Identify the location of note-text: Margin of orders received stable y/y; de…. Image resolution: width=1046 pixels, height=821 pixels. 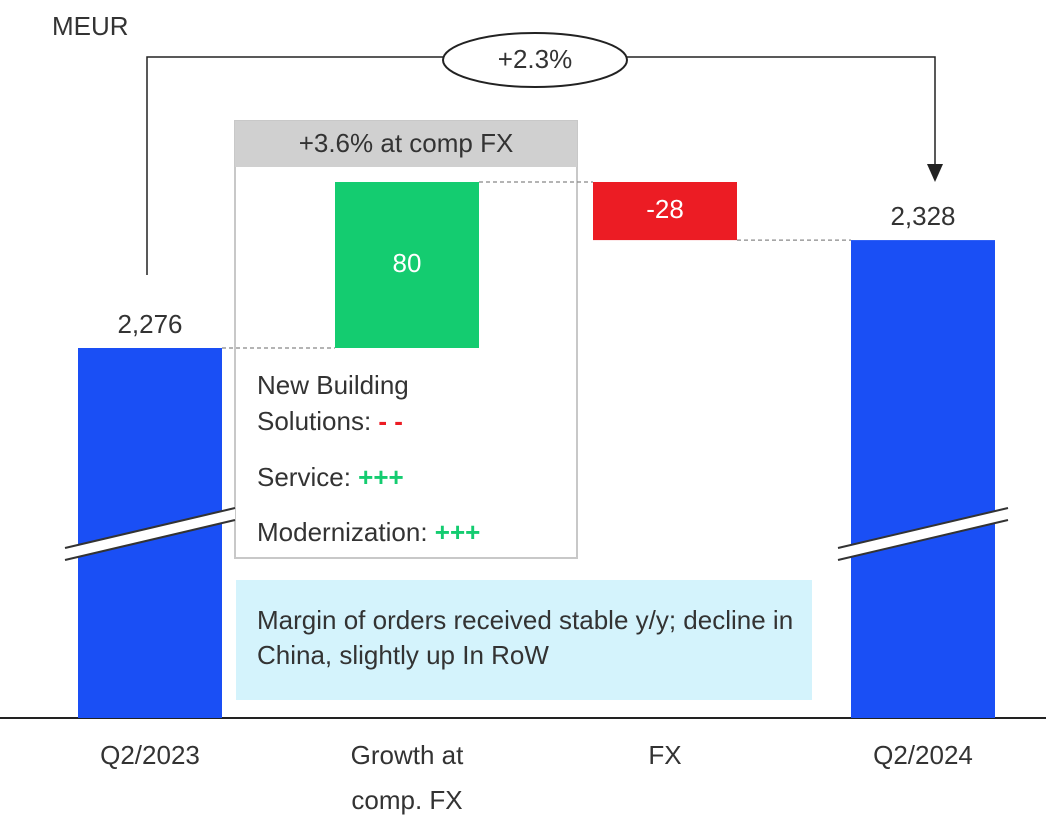
(525, 637).